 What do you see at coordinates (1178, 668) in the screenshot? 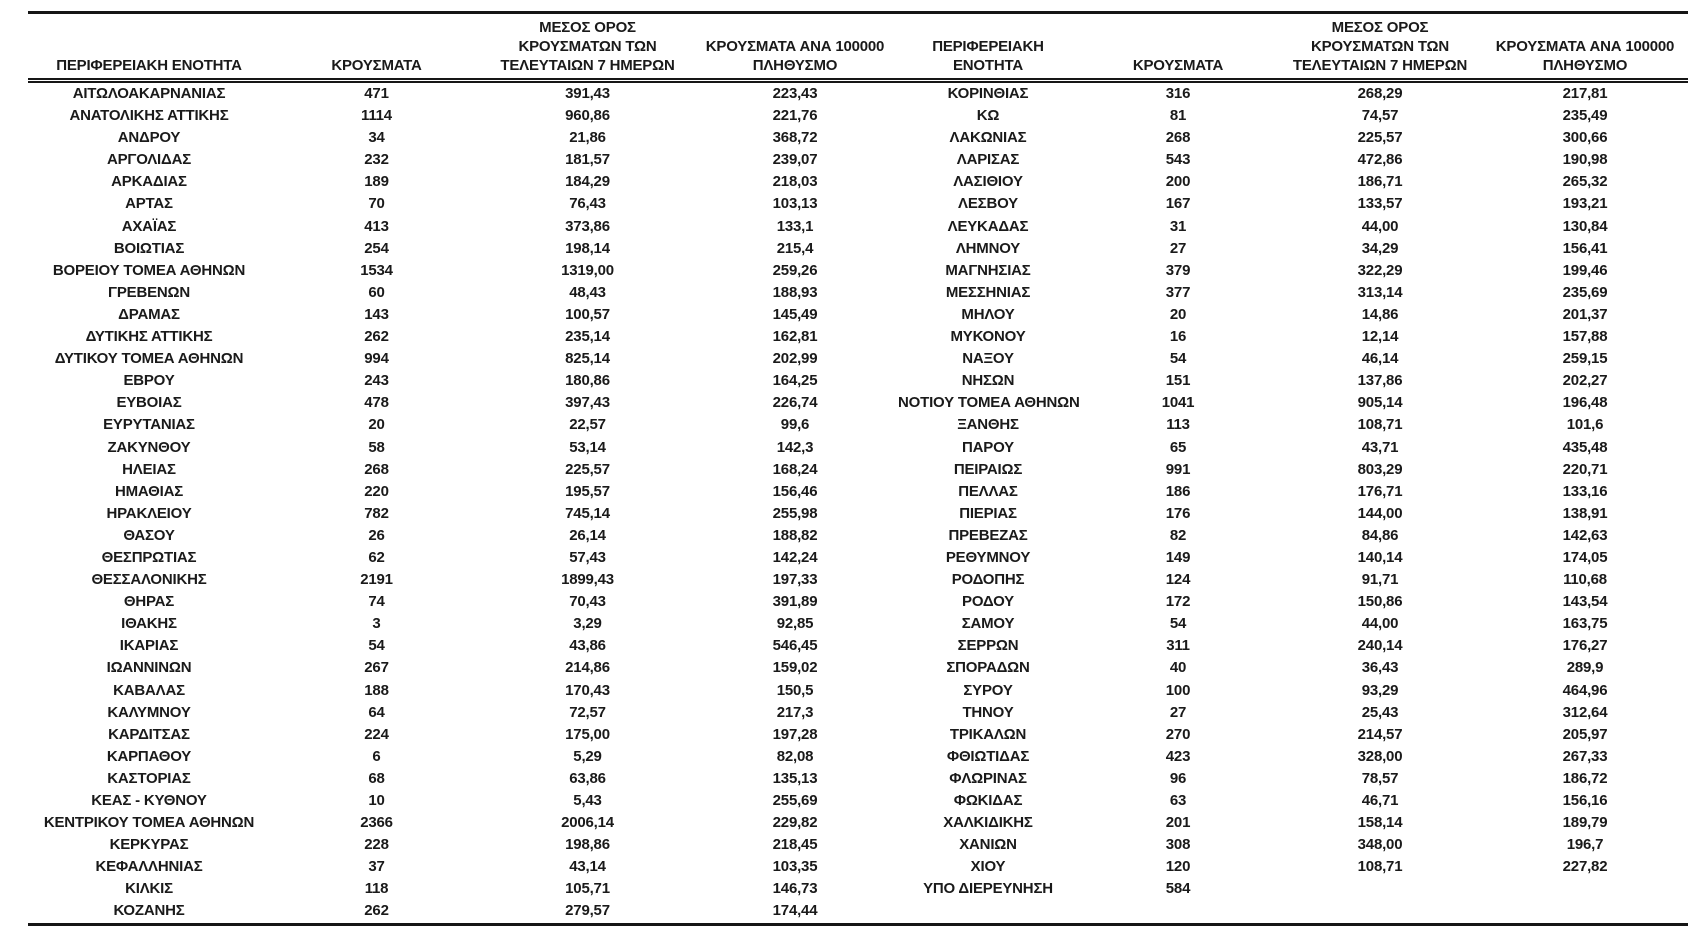
I see `cases-cell: 40` at bounding box center [1178, 668].